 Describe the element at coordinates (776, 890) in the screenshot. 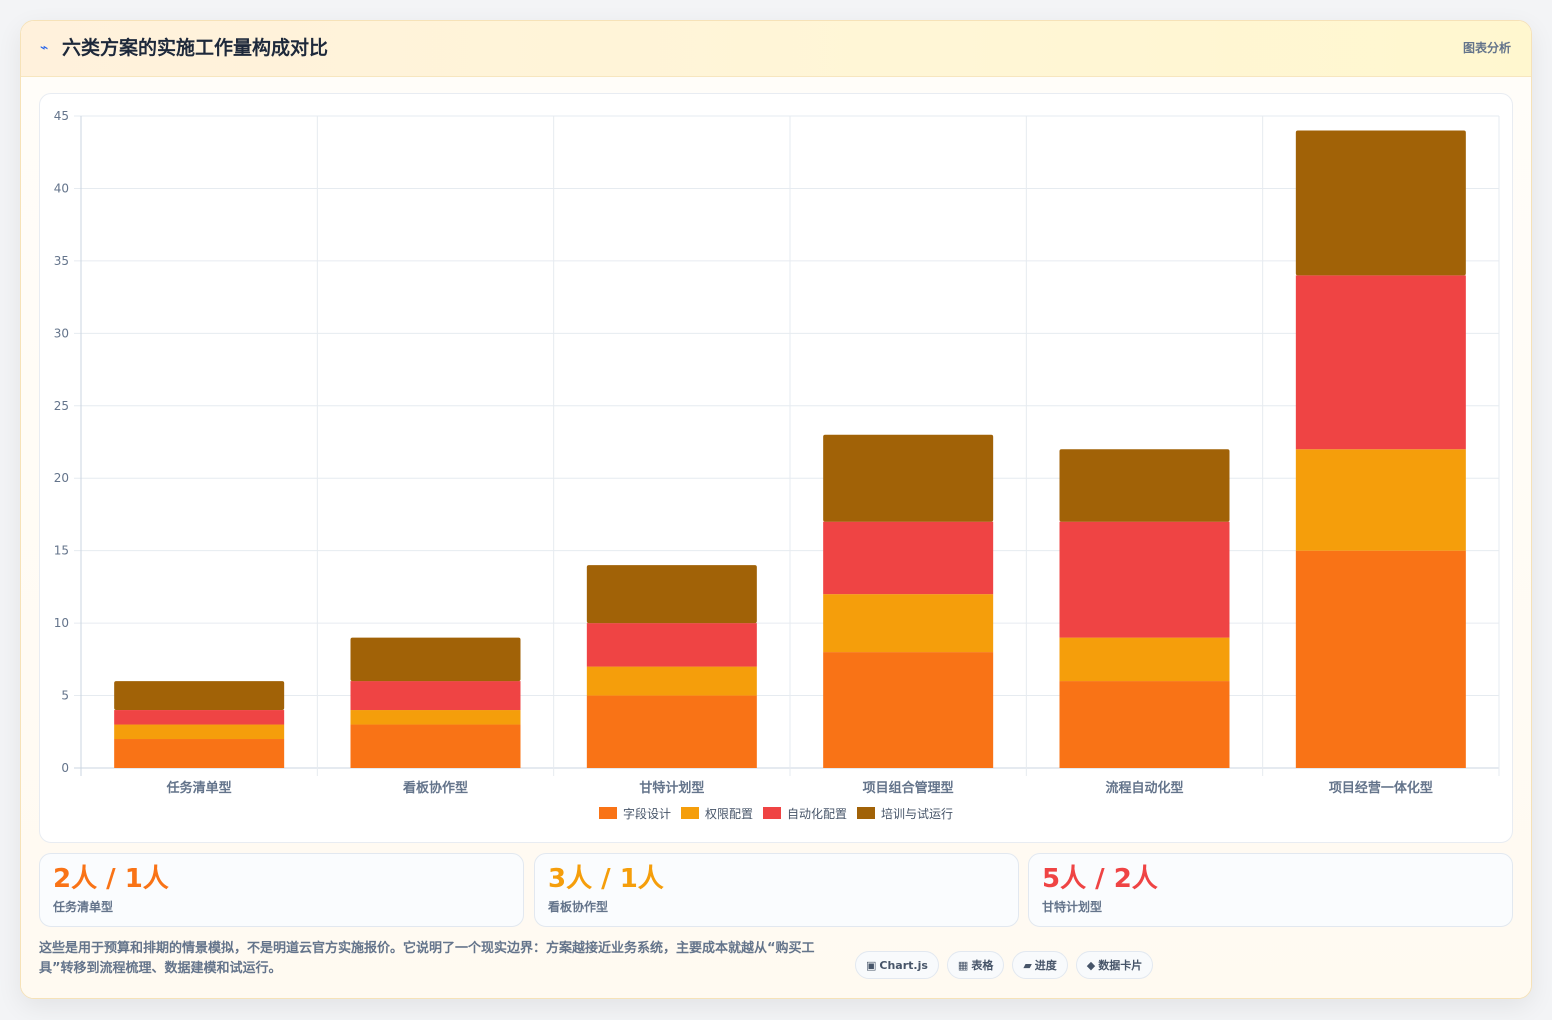

I see `stat-card-kanban: 3人 / 1人 看板协作型` at that location.